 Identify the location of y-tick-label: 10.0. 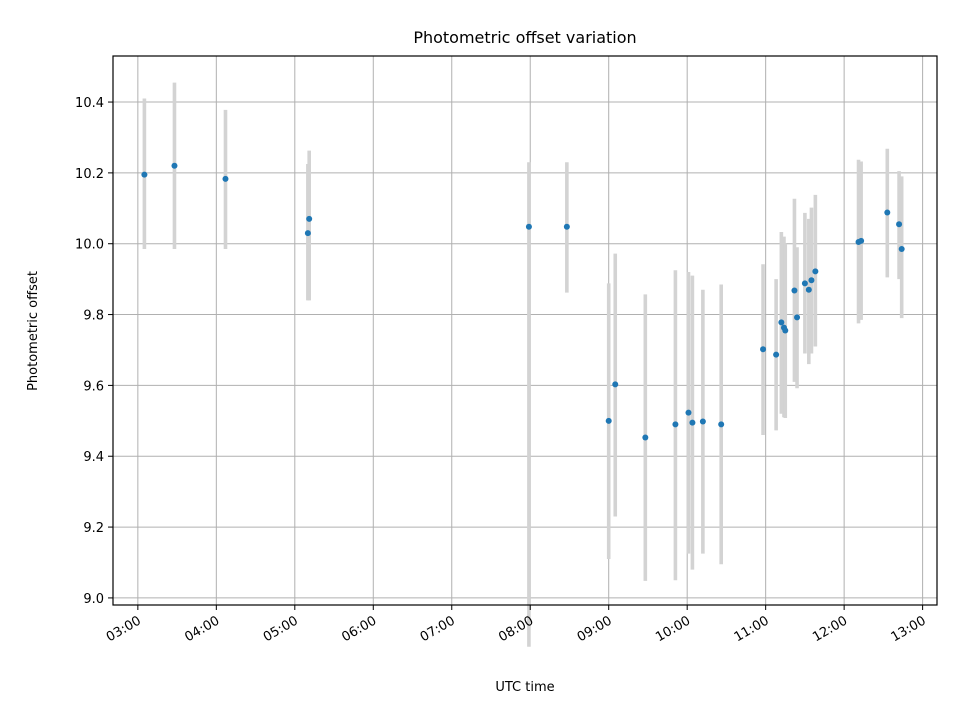
(89, 245).